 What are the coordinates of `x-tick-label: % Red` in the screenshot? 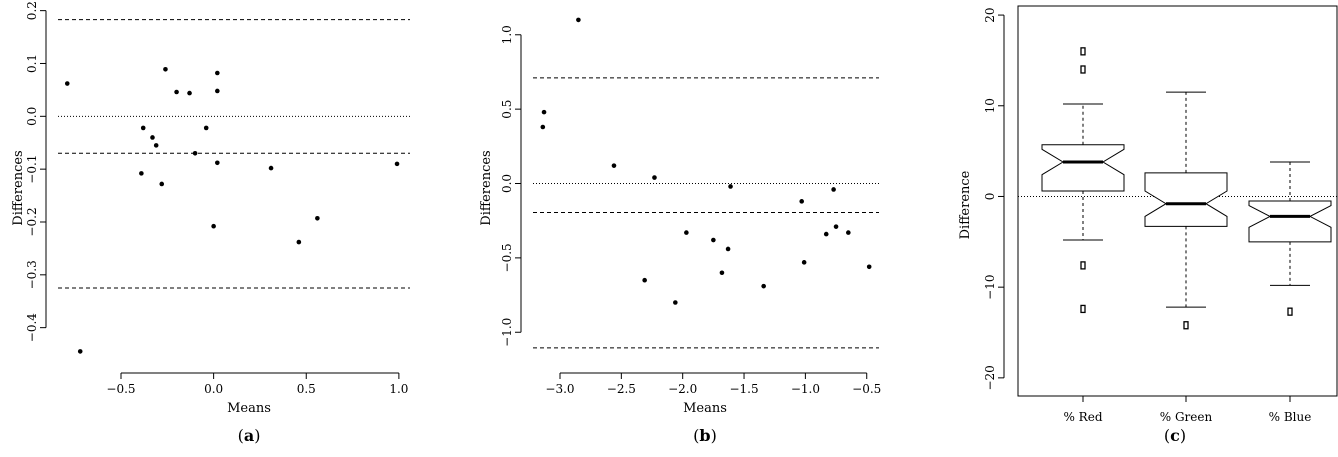 It's located at (1082, 417).